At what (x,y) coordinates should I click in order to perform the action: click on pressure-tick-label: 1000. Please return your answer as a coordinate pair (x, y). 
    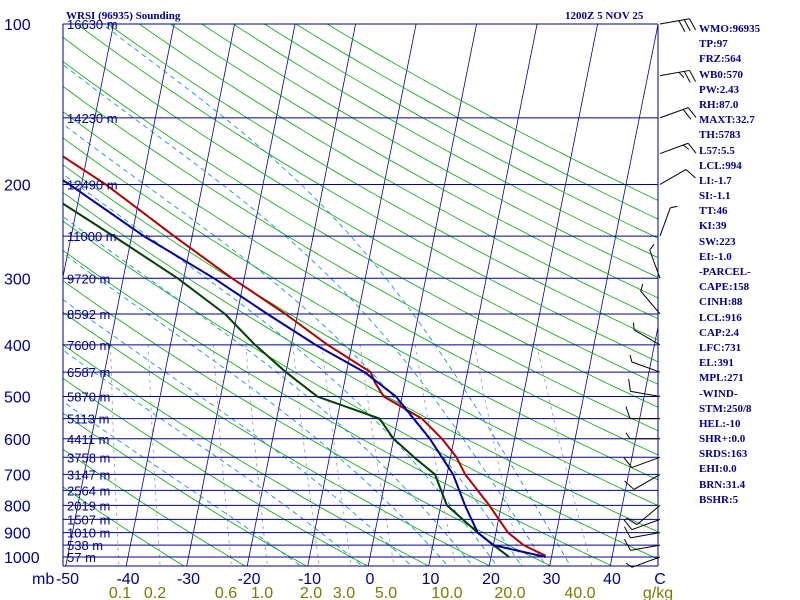
    Looking at the image, I should click on (22, 558).